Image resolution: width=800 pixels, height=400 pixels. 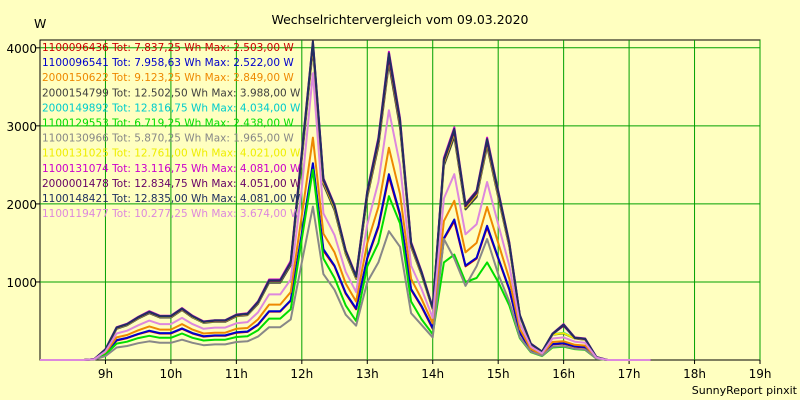 I want to click on x-tick-label: 14h, so click(x=432, y=374).